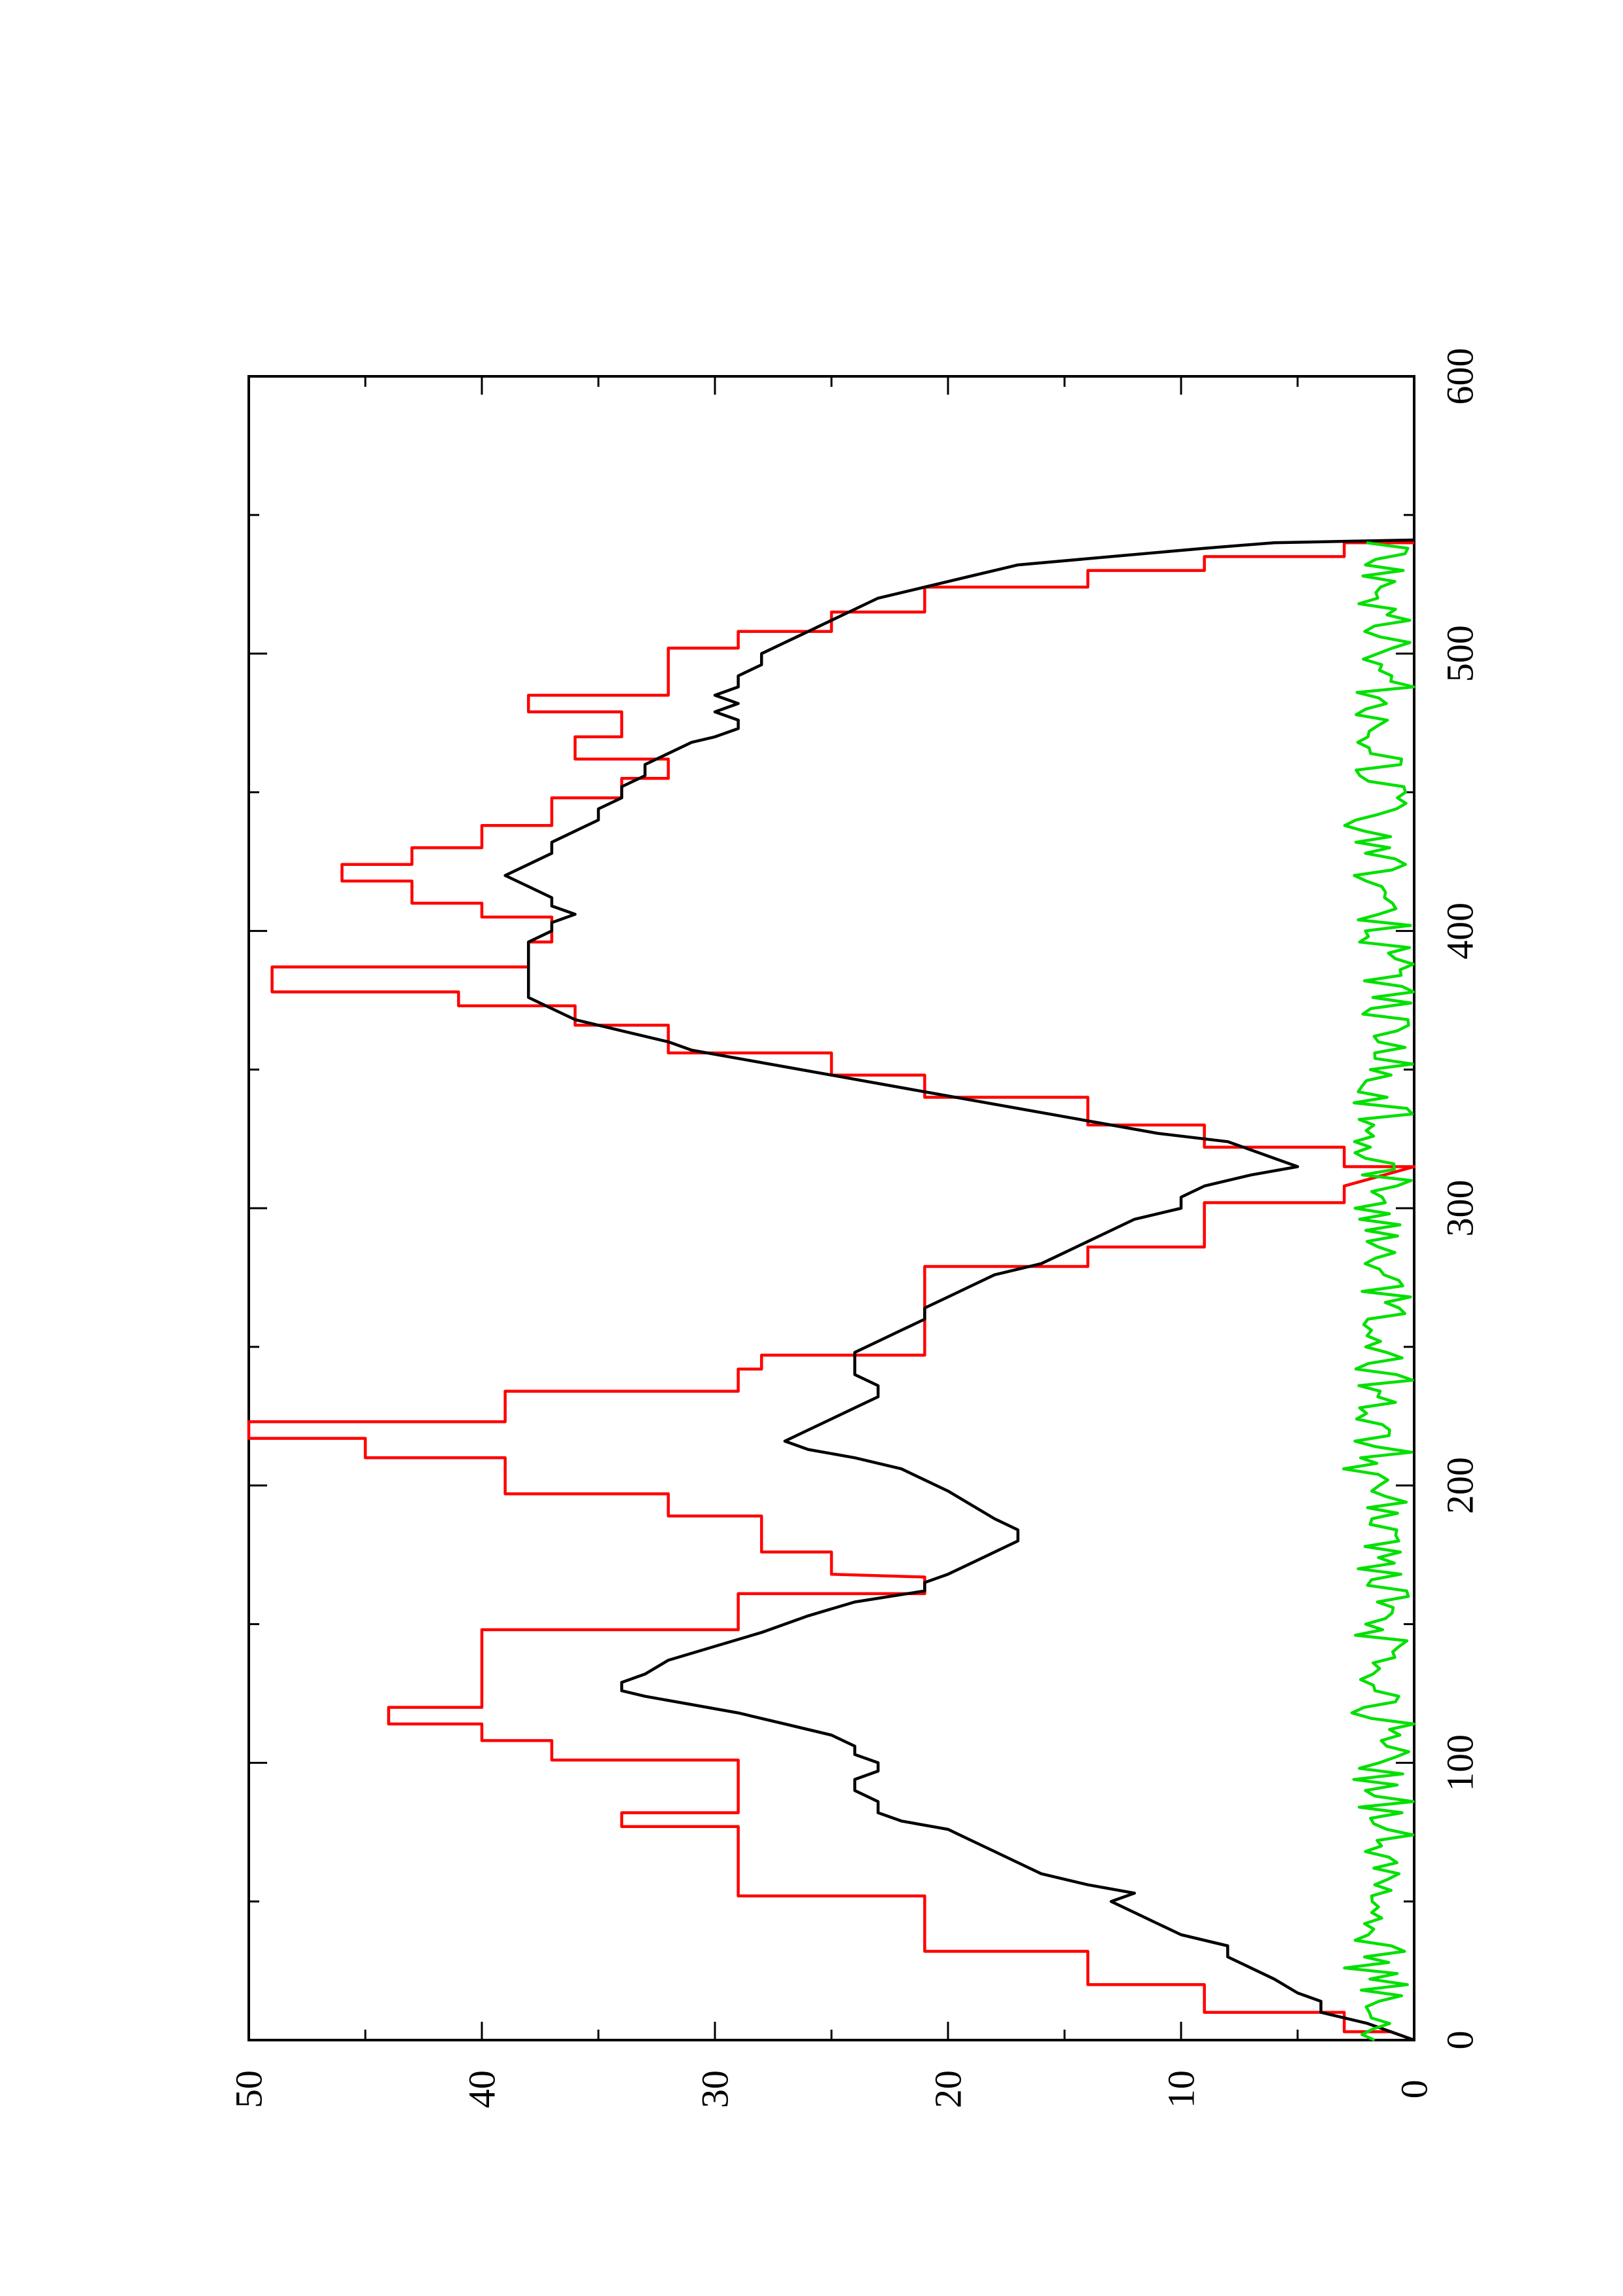 The width and height of the screenshot is (1623, 2296). I want to click on y-tick-label: 30, so click(715, 2089).